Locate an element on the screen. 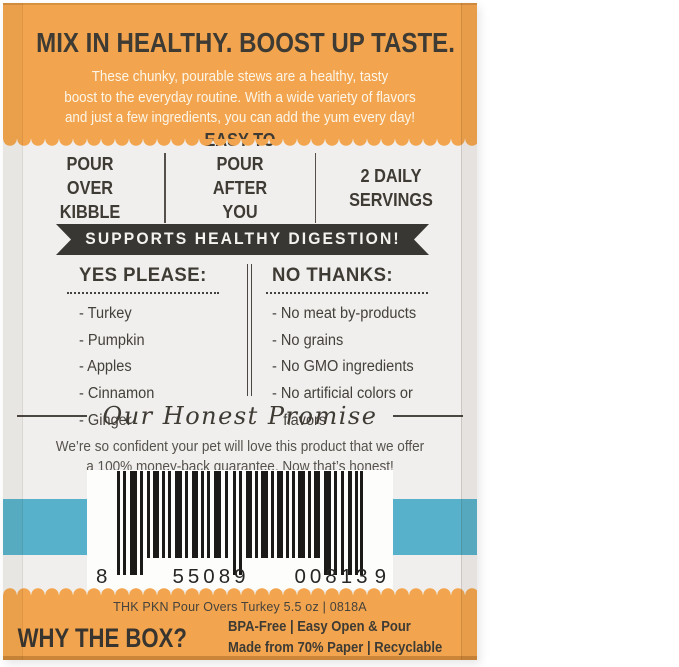 This screenshot has width=679, height=667. feature-pour-over-kibble: POUR OVER KIBBLE is located at coordinates (89, 188).